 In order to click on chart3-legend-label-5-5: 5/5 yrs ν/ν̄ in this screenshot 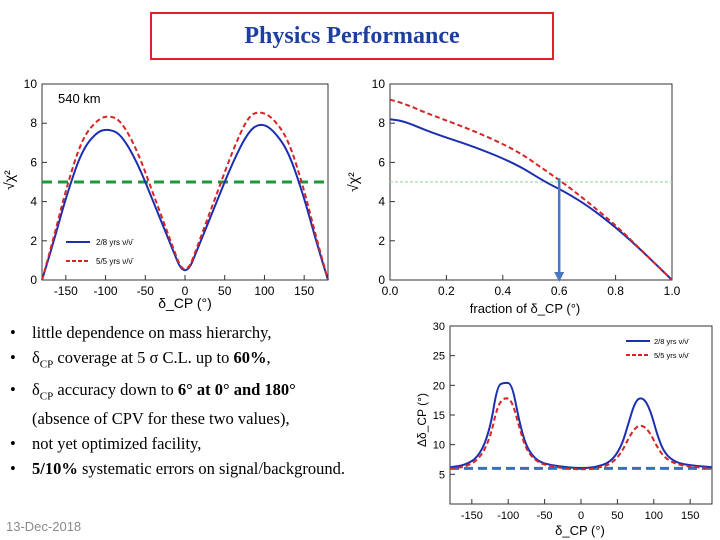, I will do `click(671, 355)`.